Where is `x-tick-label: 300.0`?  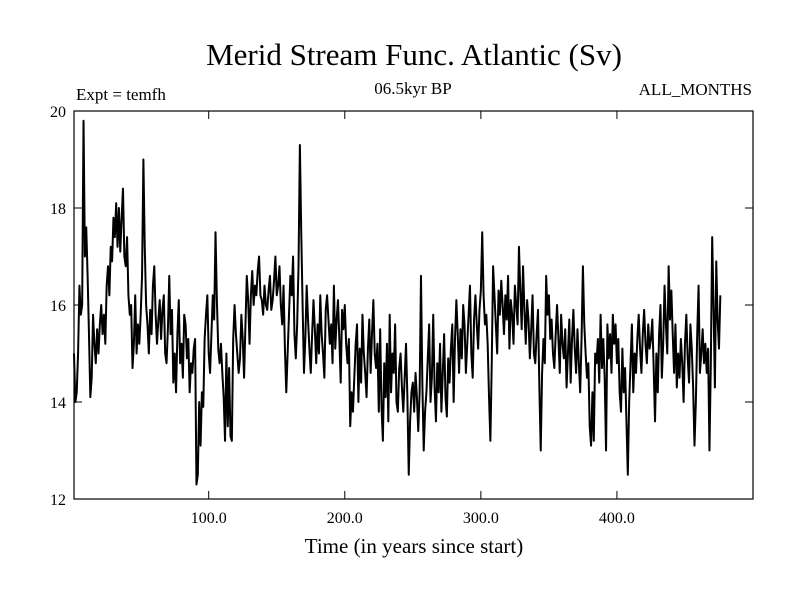 x-tick-label: 300.0 is located at coordinates (481, 518).